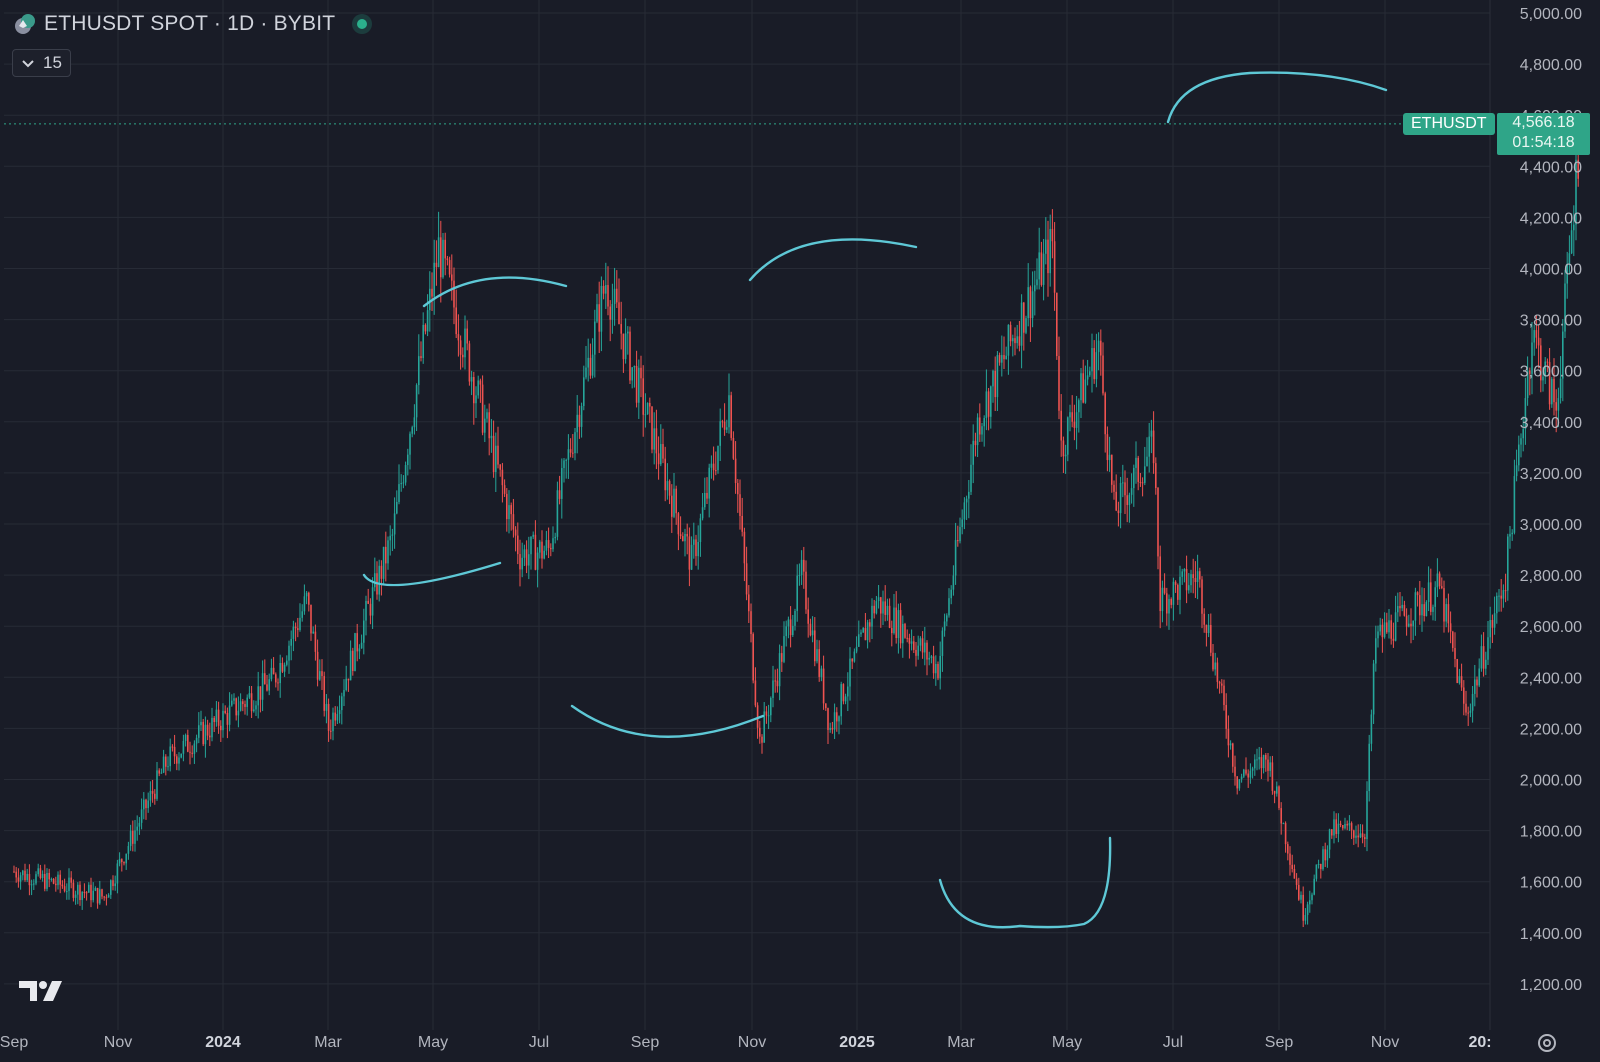 The height and width of the screenshot is (1062, 1600). Describe the element at coordinates (857, 1042) in the screenshot. I see `time-tick-label: 2025` at that location.